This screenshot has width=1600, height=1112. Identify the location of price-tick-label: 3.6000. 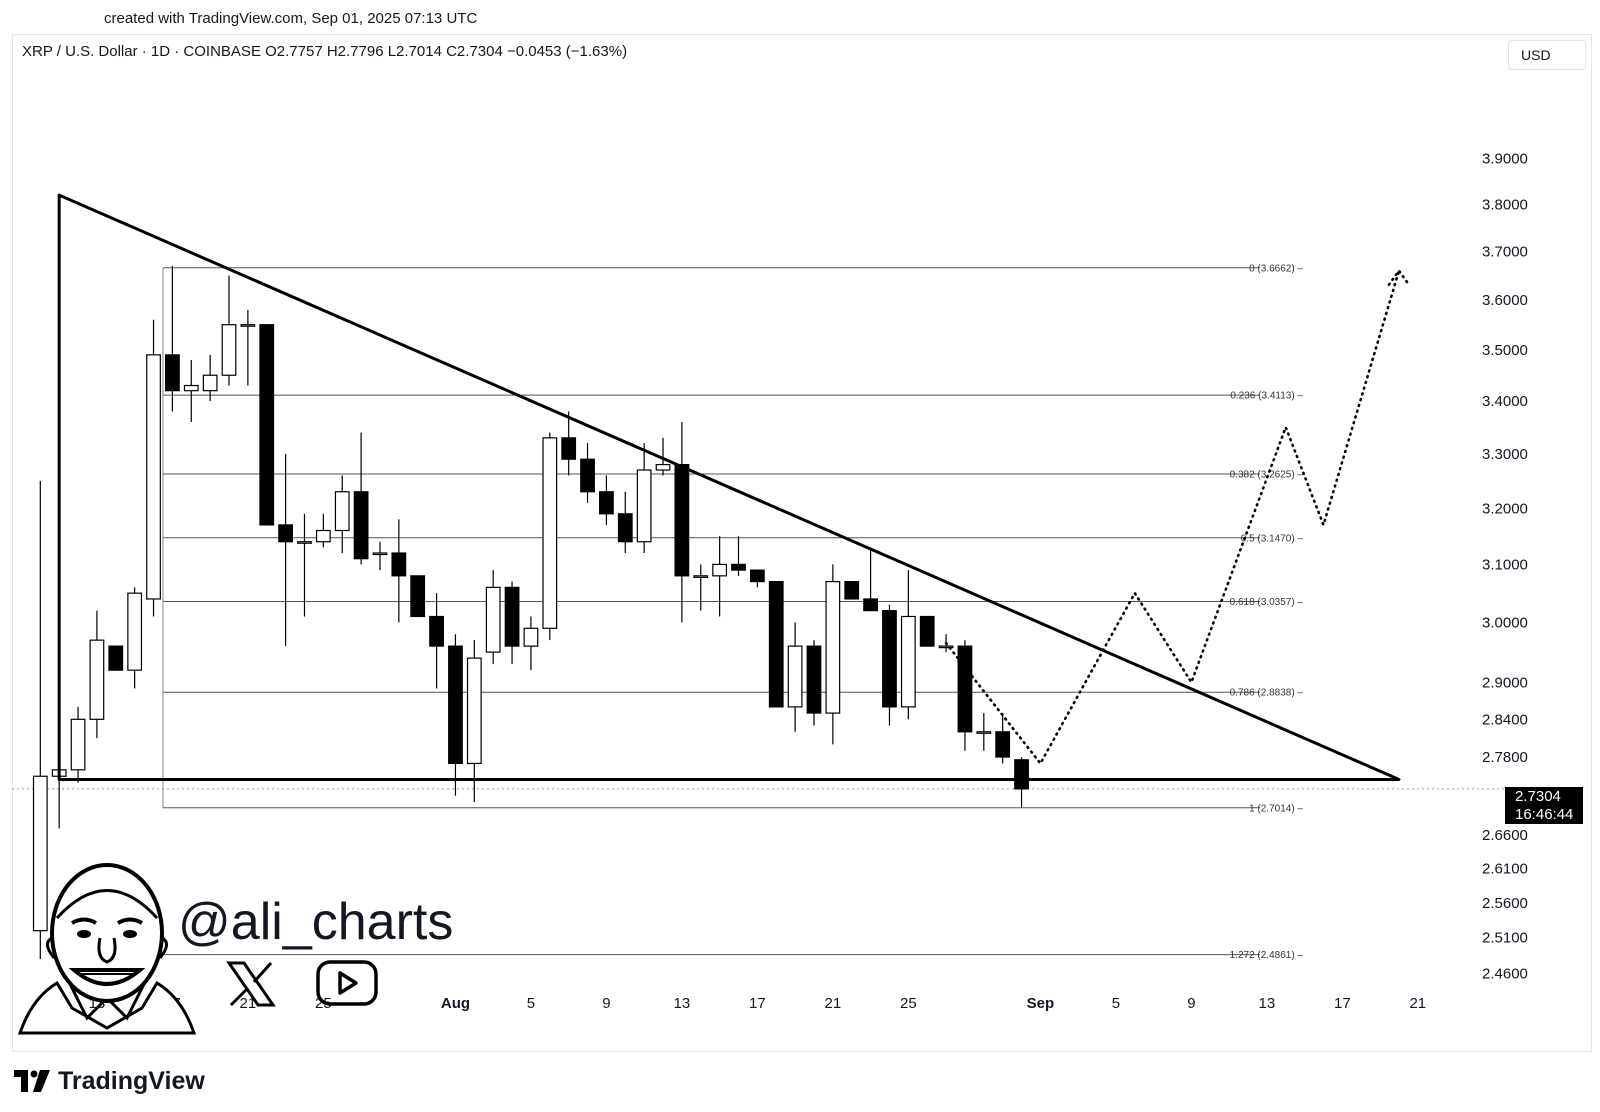
(1505, 300).